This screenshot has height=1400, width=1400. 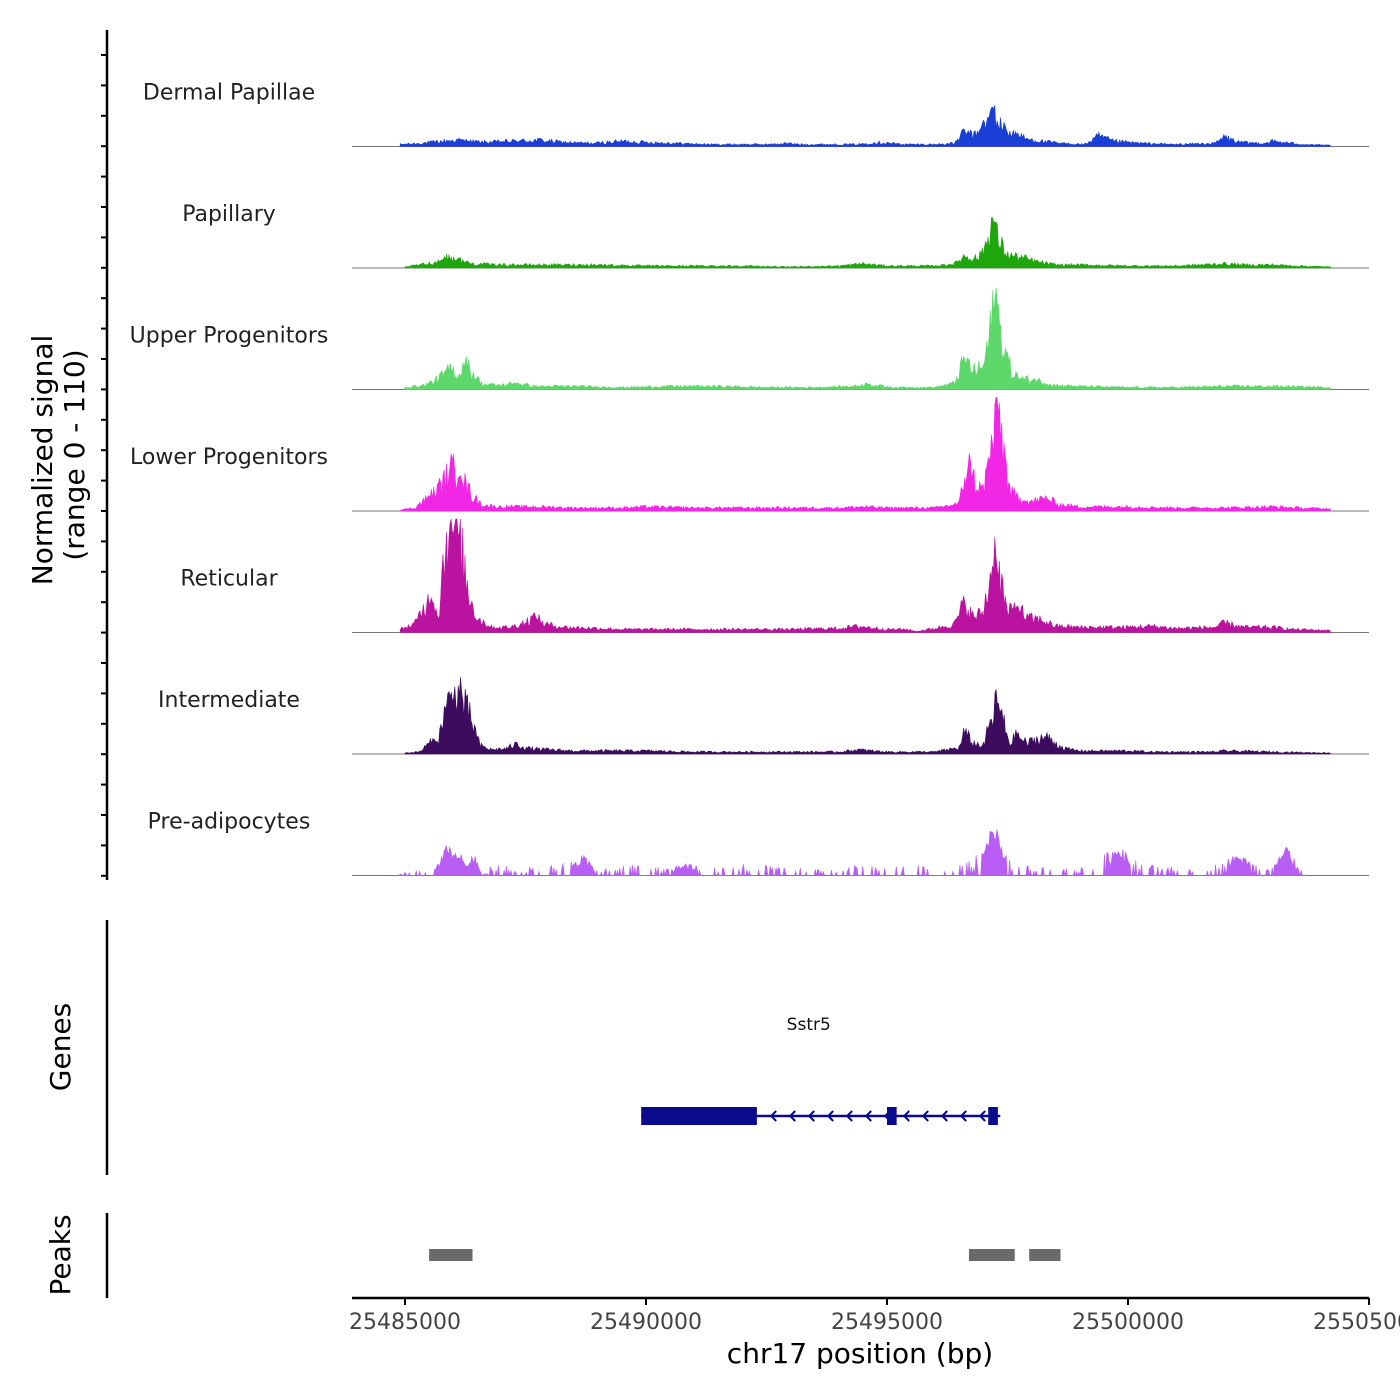 I want to click on track-upper-progenitors: Upper Progenitors, so click(x=749, y=338).